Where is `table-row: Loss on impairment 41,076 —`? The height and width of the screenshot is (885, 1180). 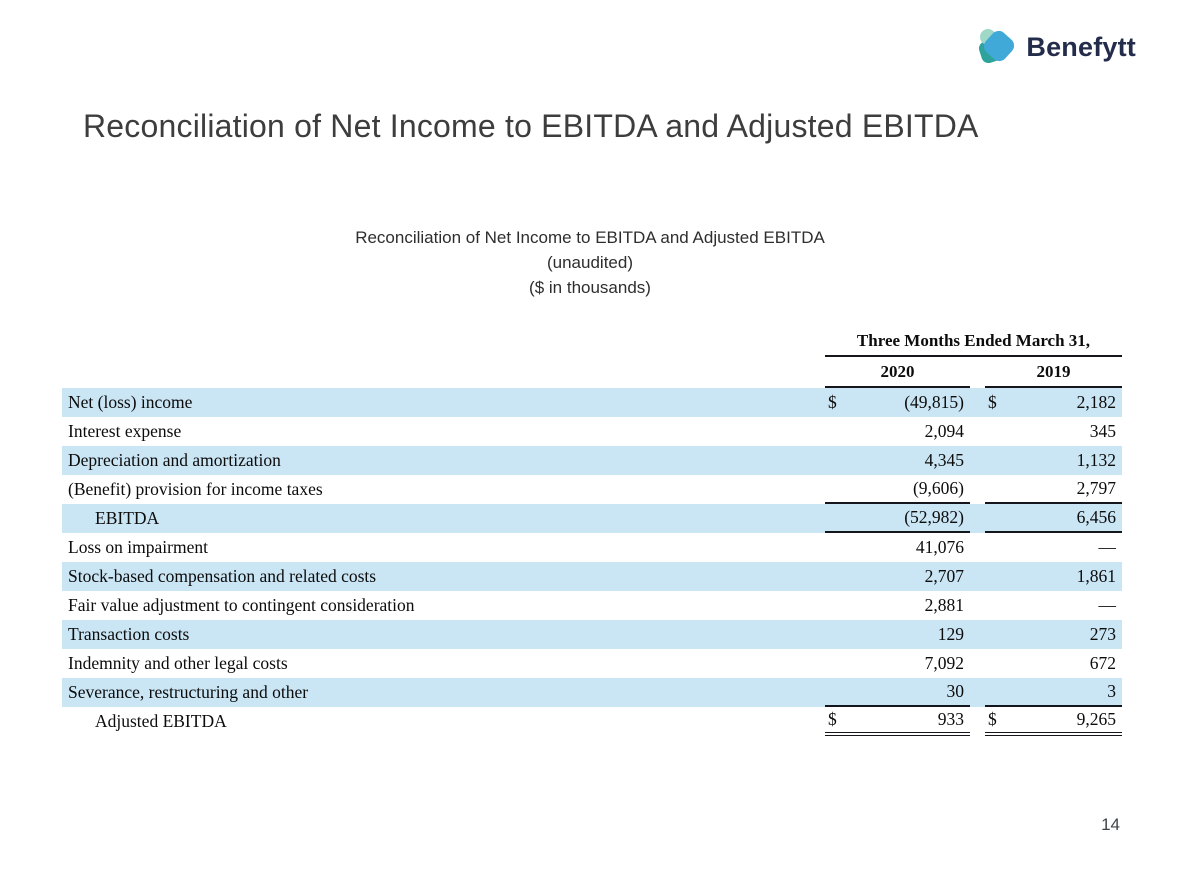
table-row: Loss on impairment 41,076 — is located at coordinates (592, 547).